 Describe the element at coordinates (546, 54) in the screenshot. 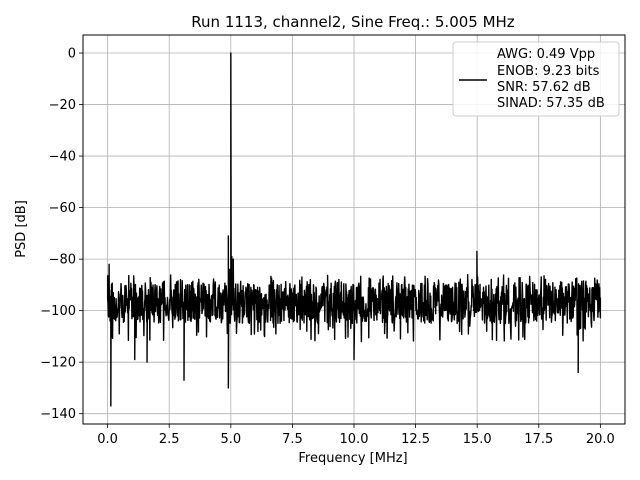

I see `legend-awg: AWG: 0.49 Vpp` at that location.